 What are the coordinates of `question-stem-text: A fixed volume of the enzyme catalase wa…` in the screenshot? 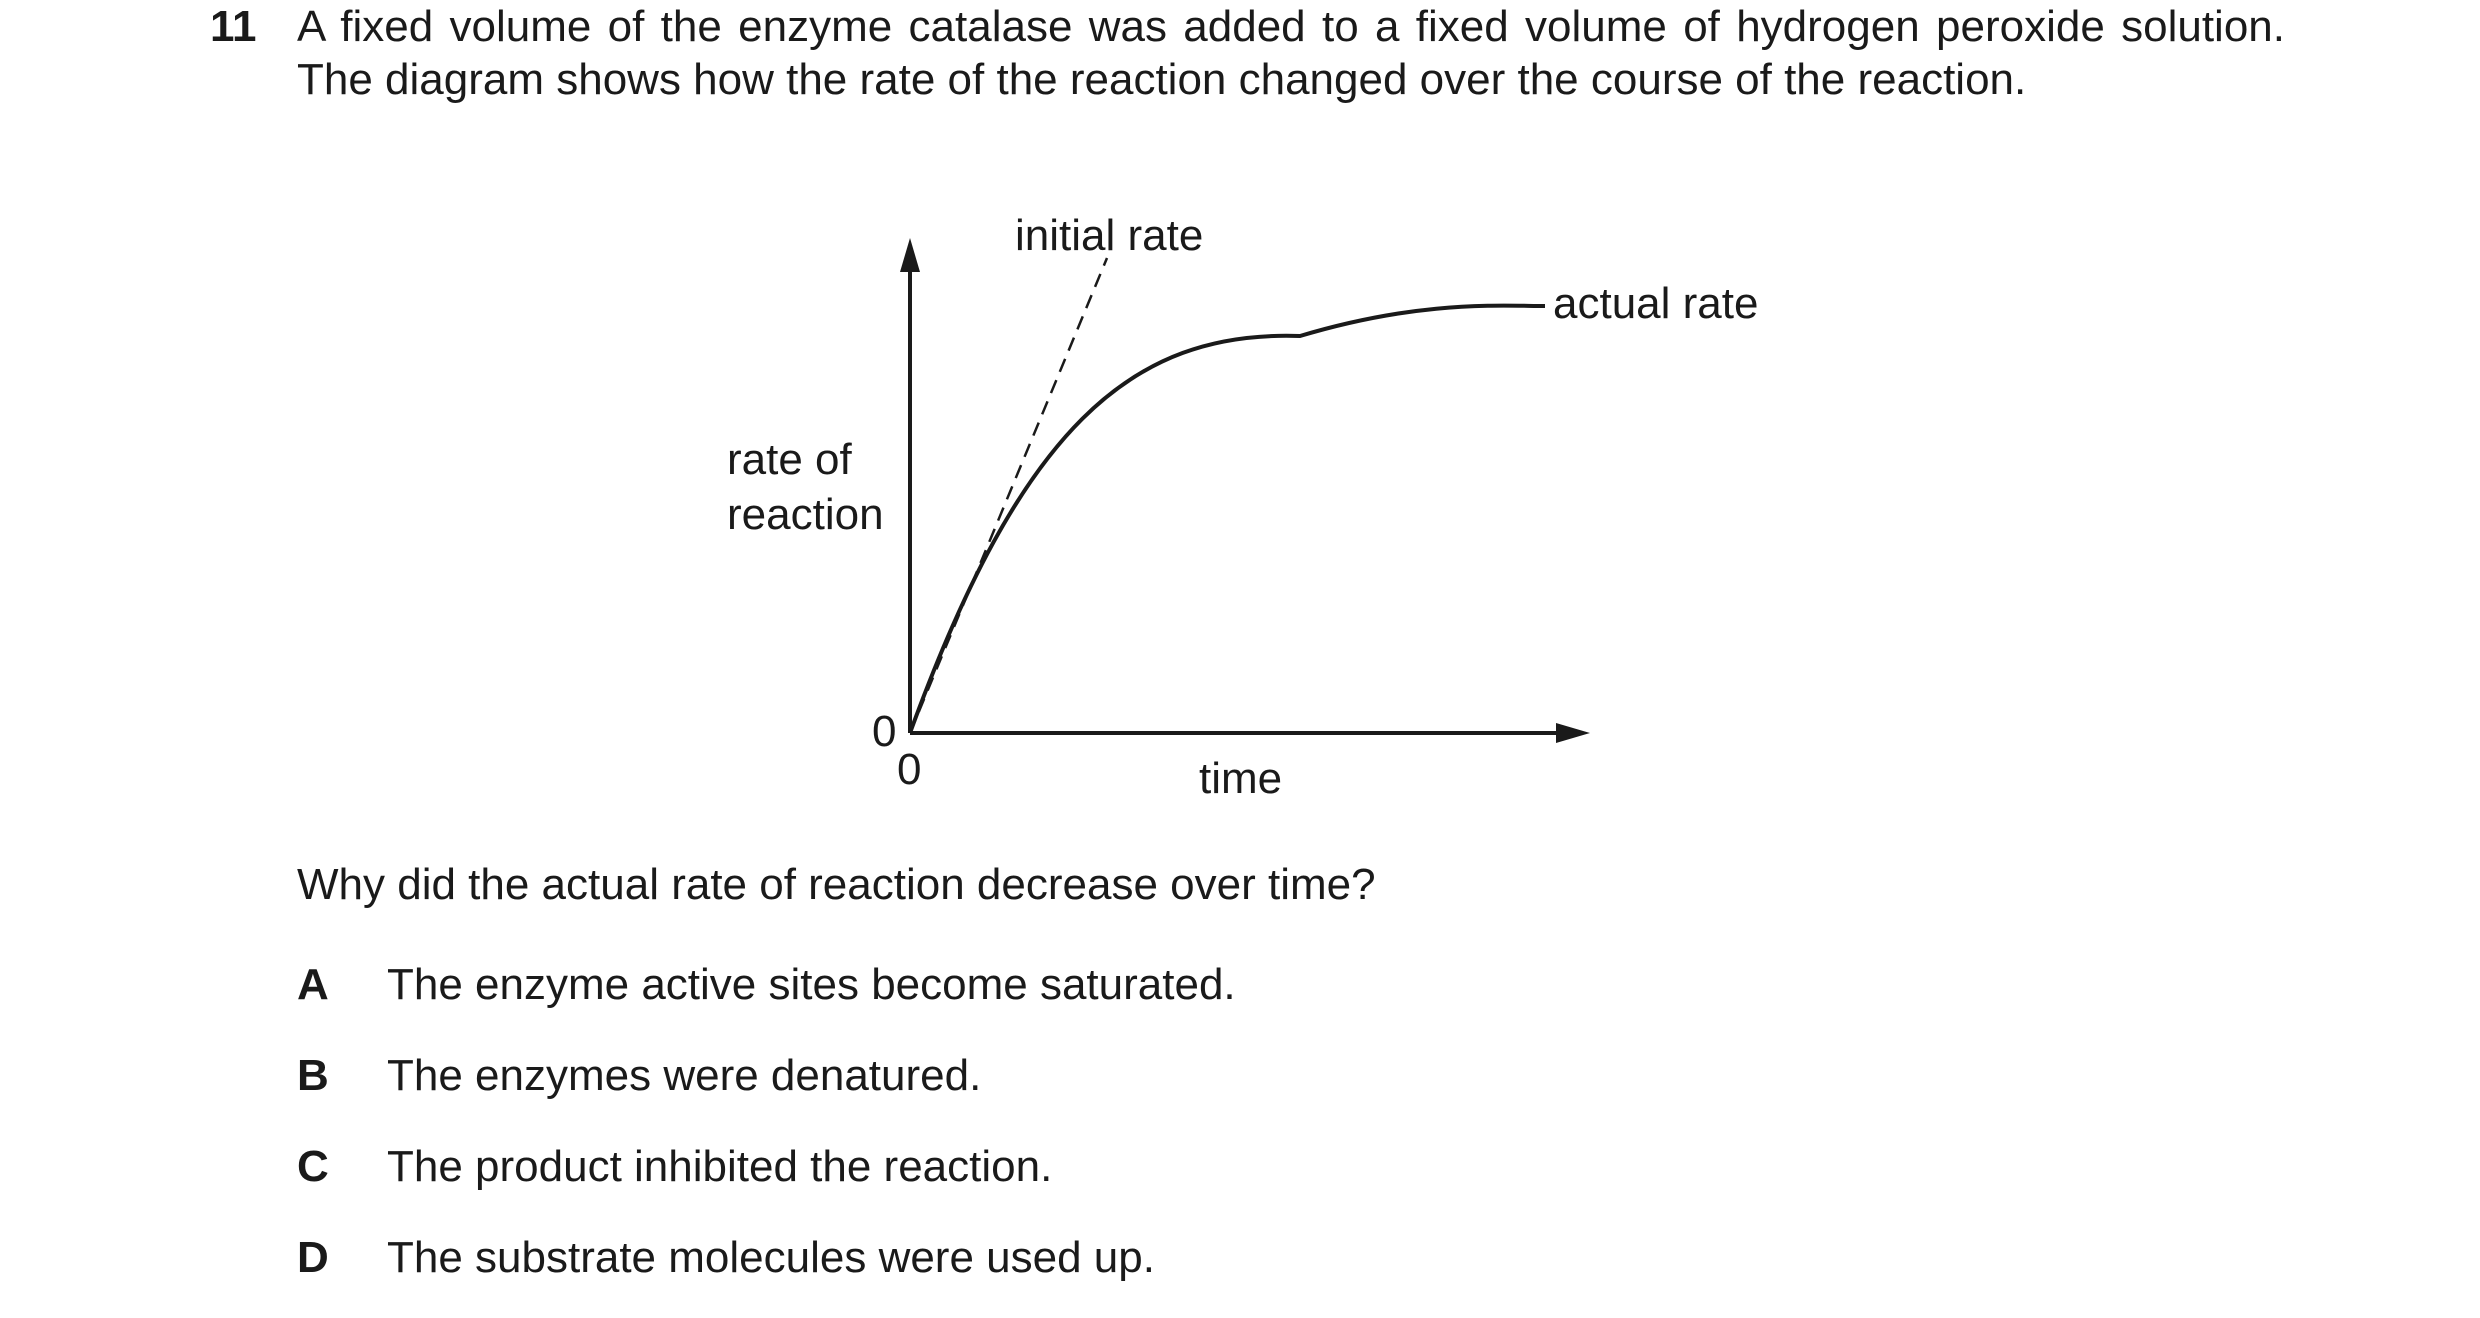 It's located at (1291, 53).